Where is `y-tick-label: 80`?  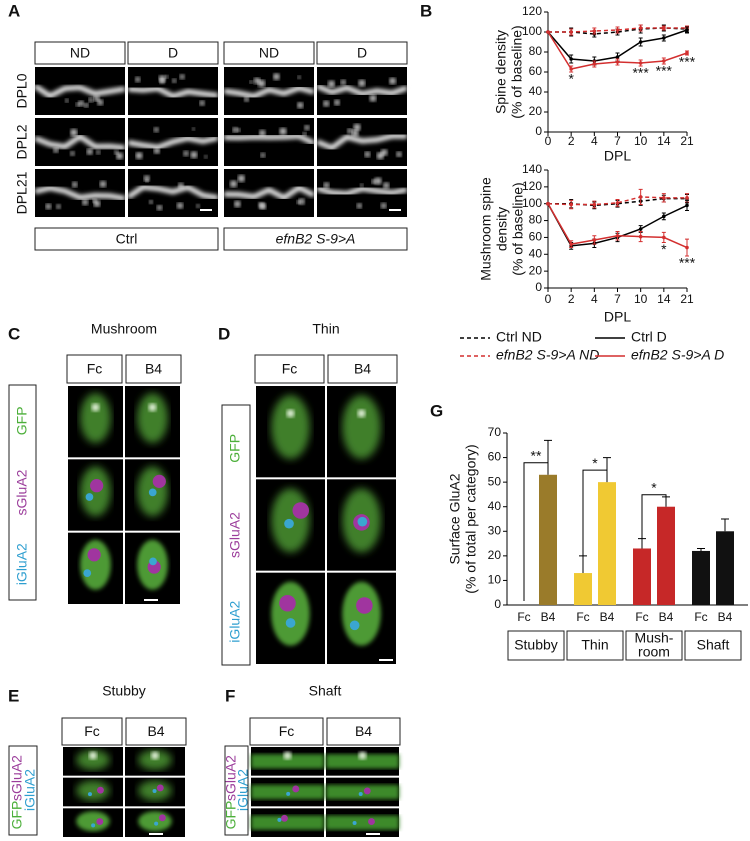
y-tick-label: 80 is located at coordinates (536, 51).